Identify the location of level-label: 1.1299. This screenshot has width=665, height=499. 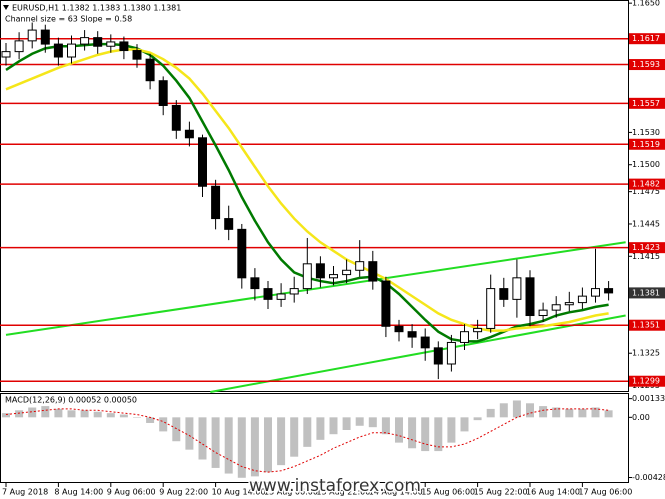
(646, 381).